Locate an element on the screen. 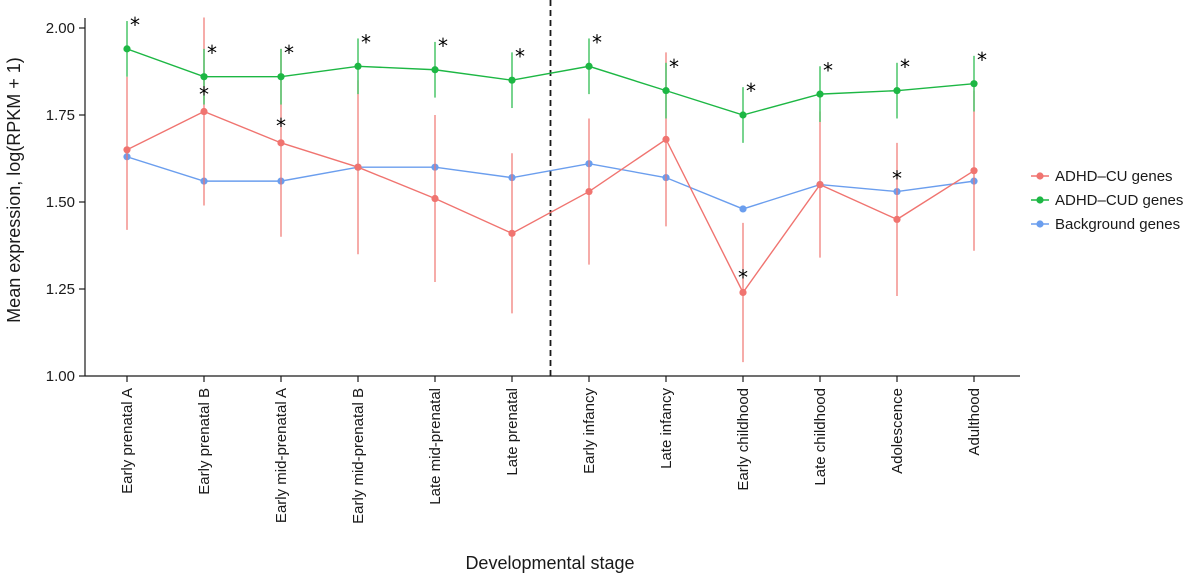  y-tick-label: 1.25 is located at coordinates (60, 289).